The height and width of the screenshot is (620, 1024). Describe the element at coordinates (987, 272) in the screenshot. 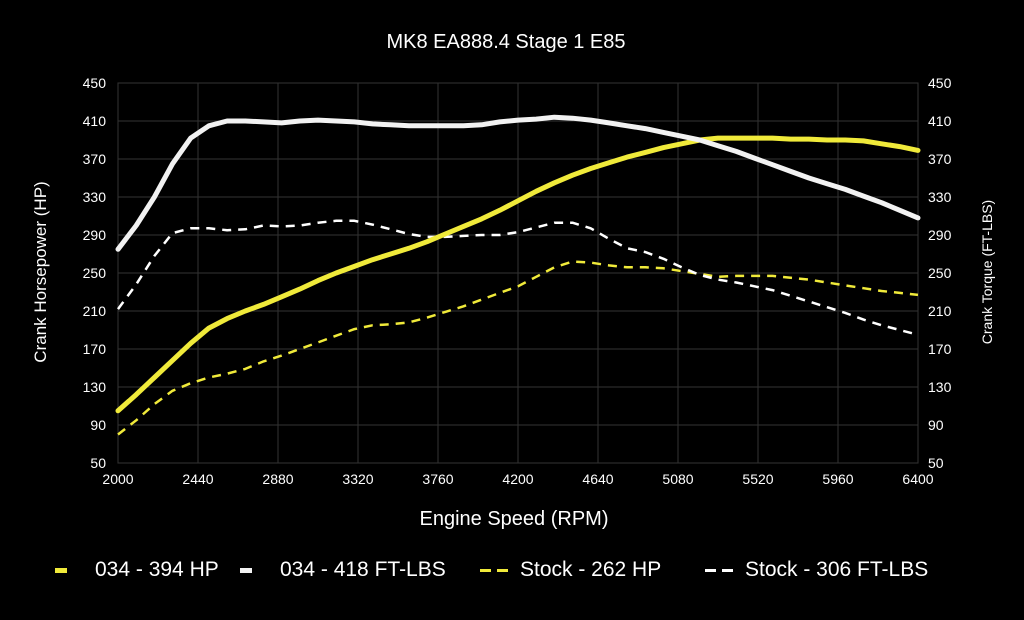

I see `y2-axis-label: Crank Torque (FT-LBS)` at that location.